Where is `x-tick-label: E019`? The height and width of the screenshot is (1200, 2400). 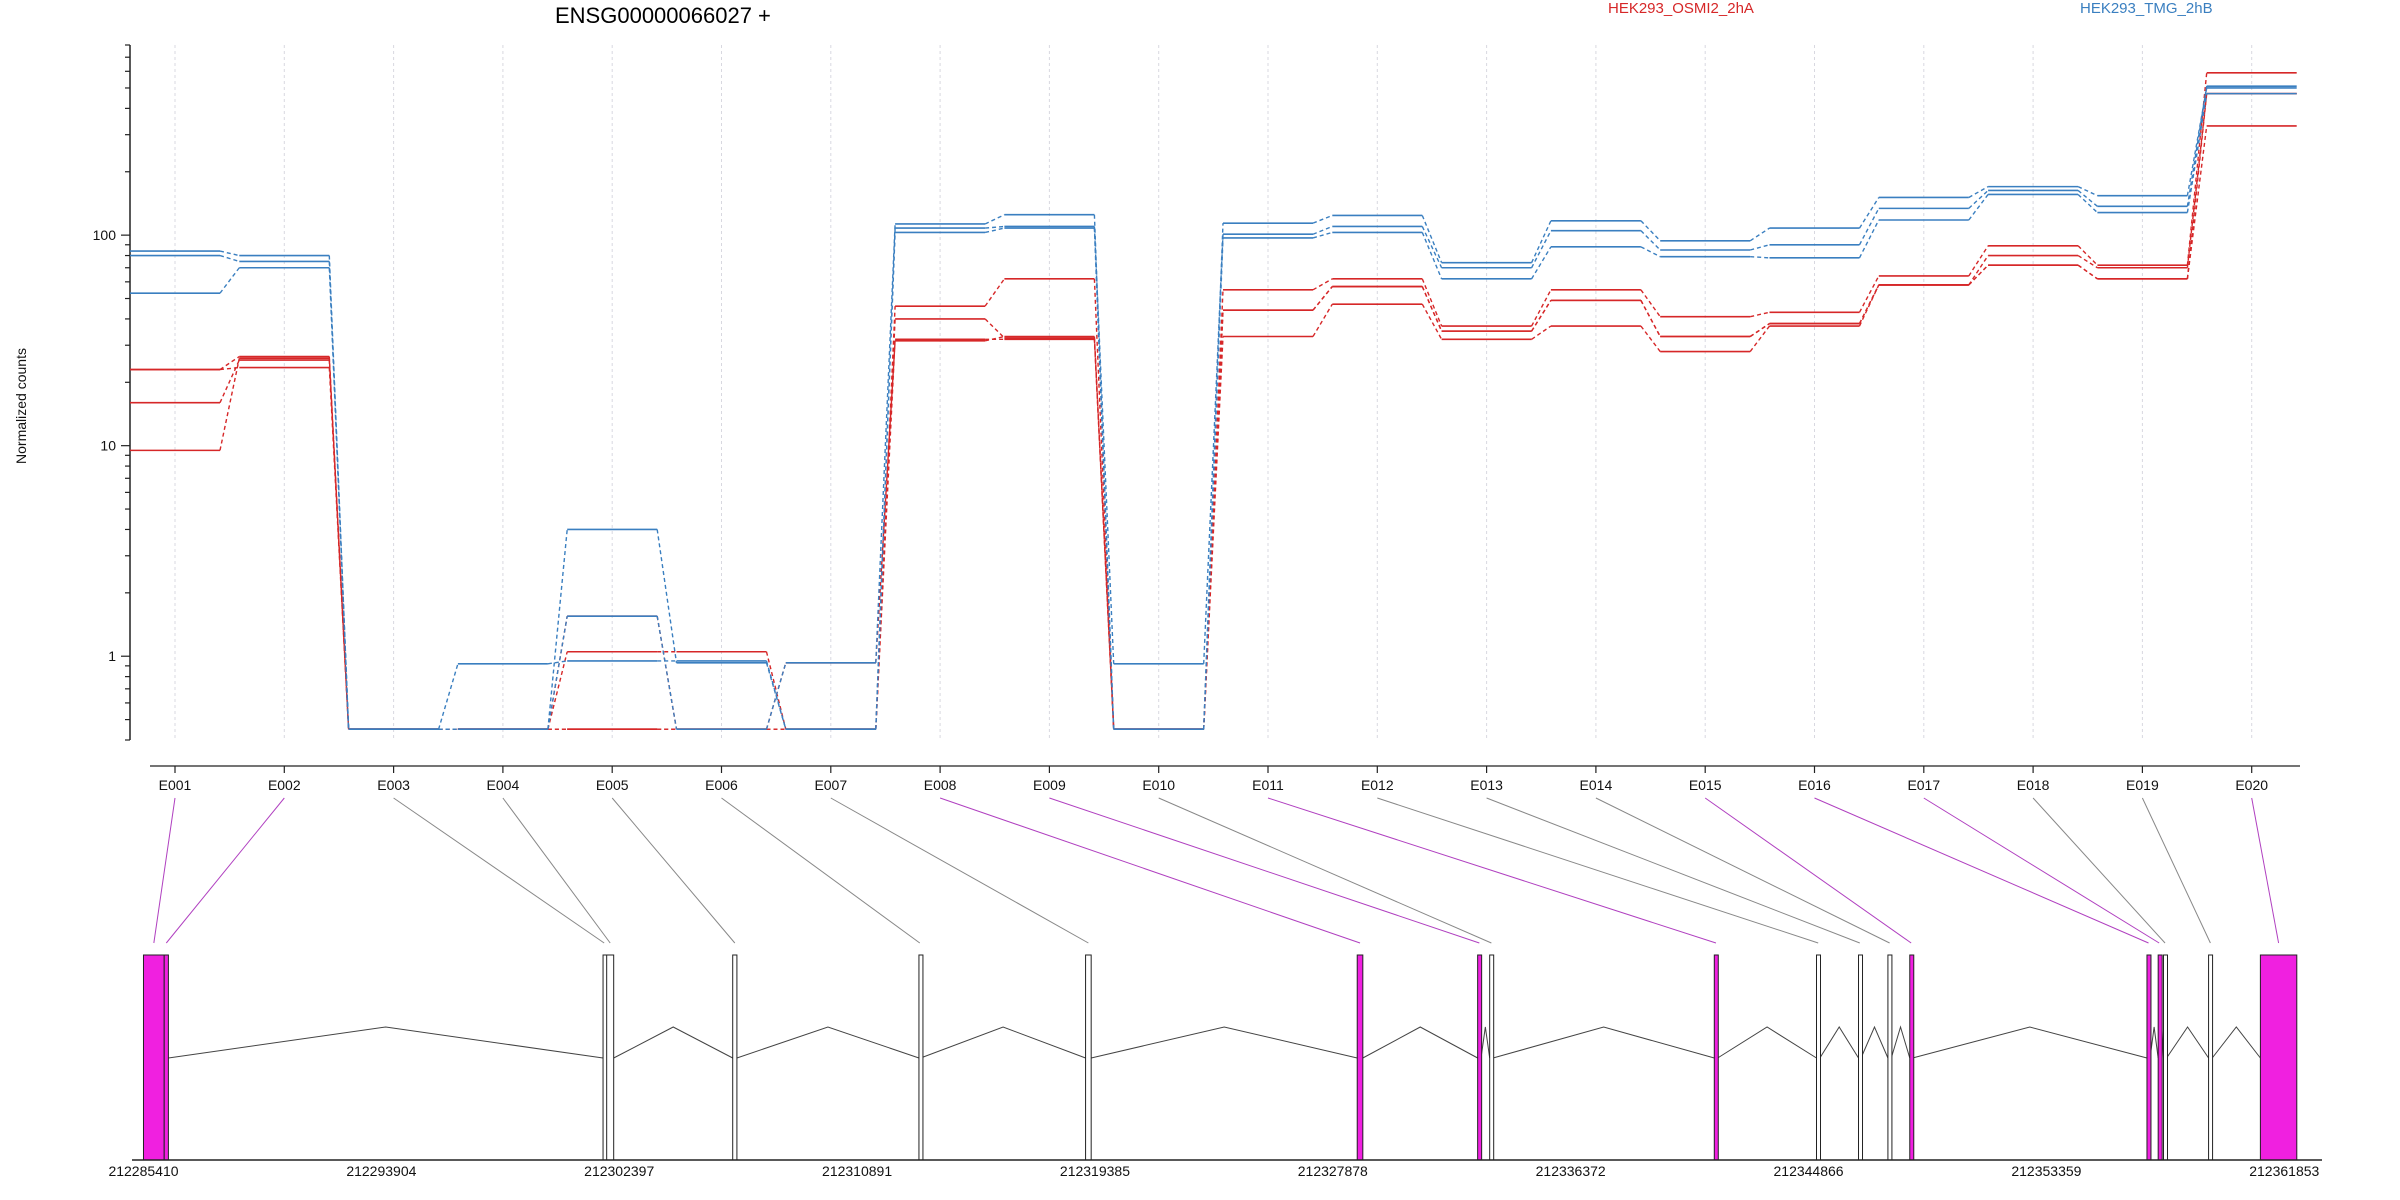 x-tick-label: E019 is located at coordinates (2142, 785).